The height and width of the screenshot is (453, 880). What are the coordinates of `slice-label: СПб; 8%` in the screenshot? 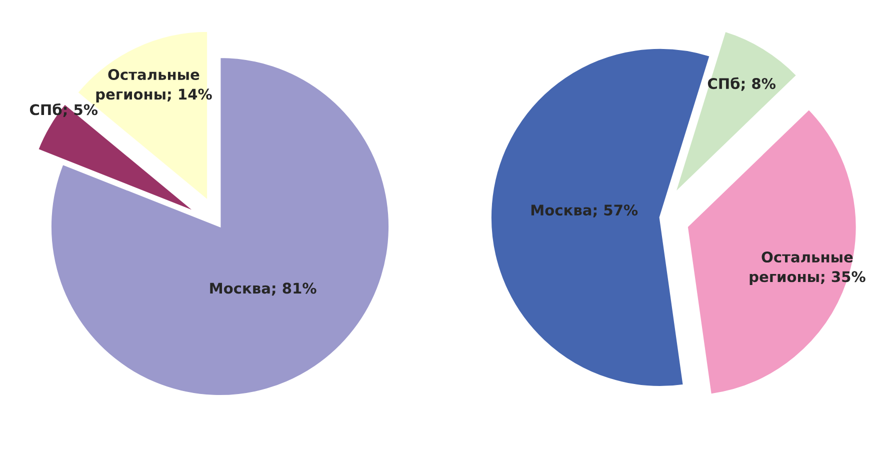 It's located at (742, 84).